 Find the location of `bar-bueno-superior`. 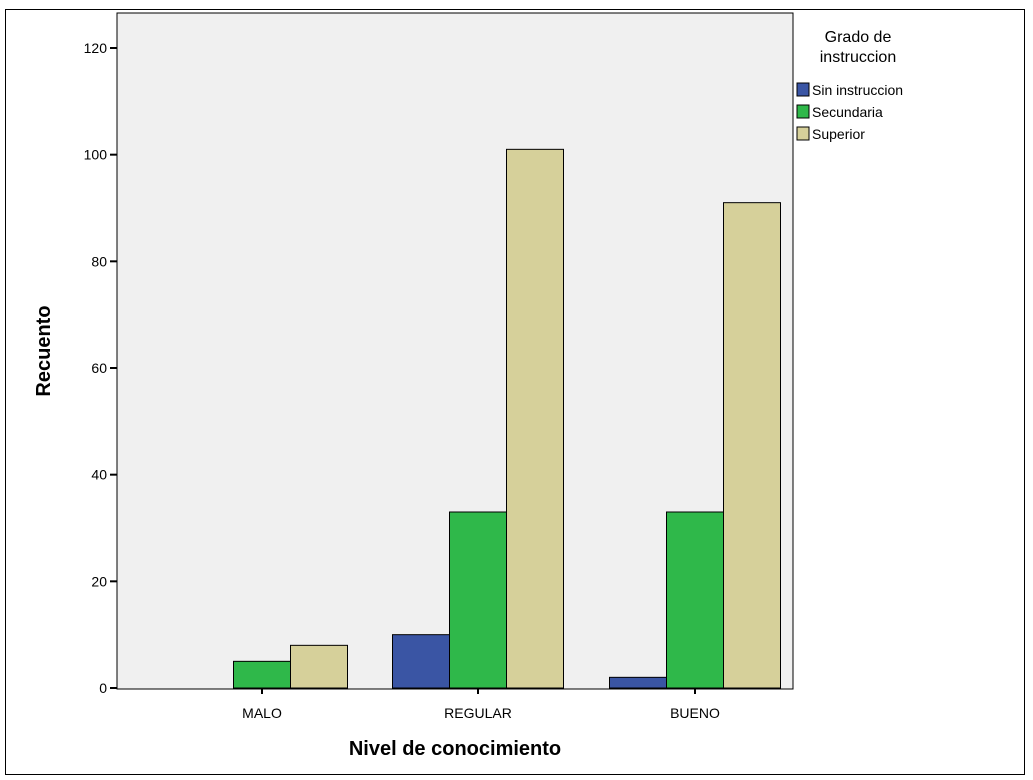

bar-bueno-superior is located at coordinates (752, 445).